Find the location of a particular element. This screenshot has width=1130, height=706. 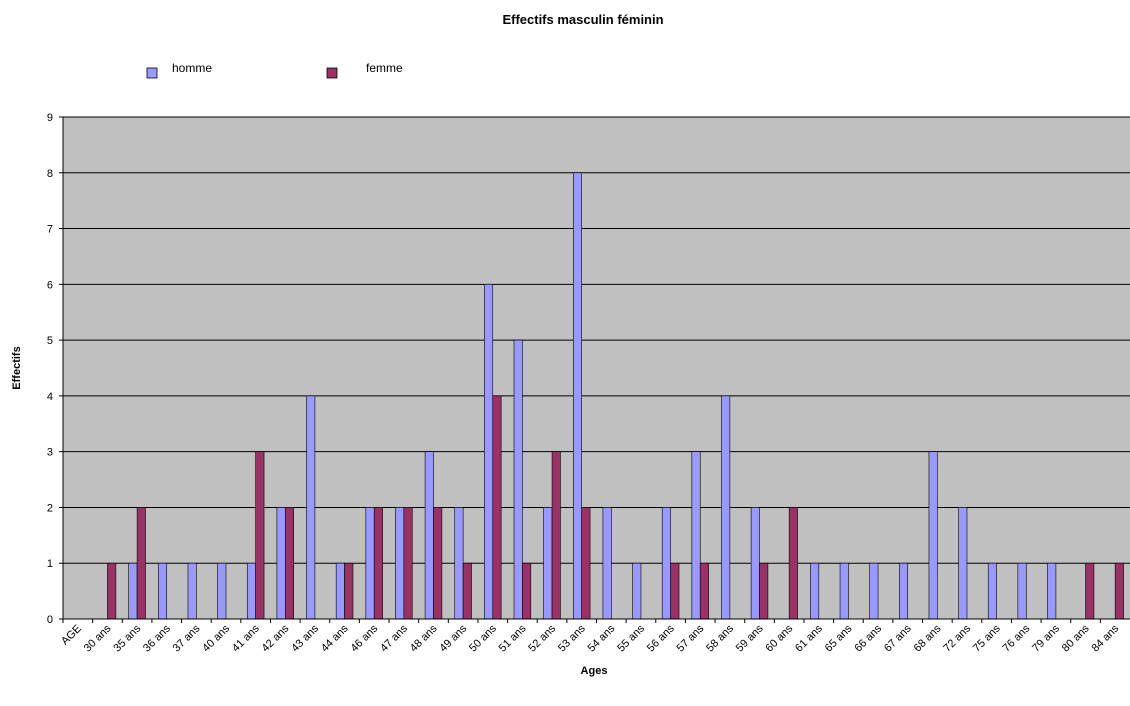

x-tick-label: 40 ans is located at coordinates (216, 638).